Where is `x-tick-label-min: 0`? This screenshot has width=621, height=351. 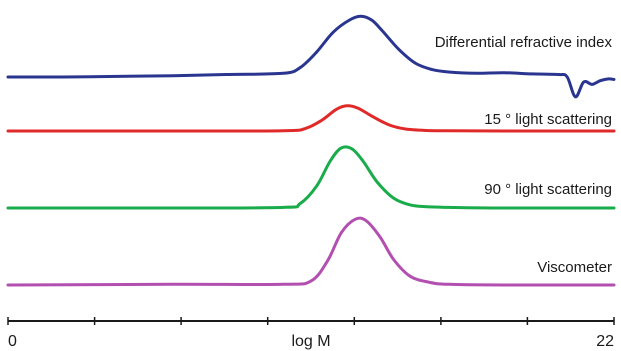
x-tick-label-min: 0 is located at coordinates (12, 341).